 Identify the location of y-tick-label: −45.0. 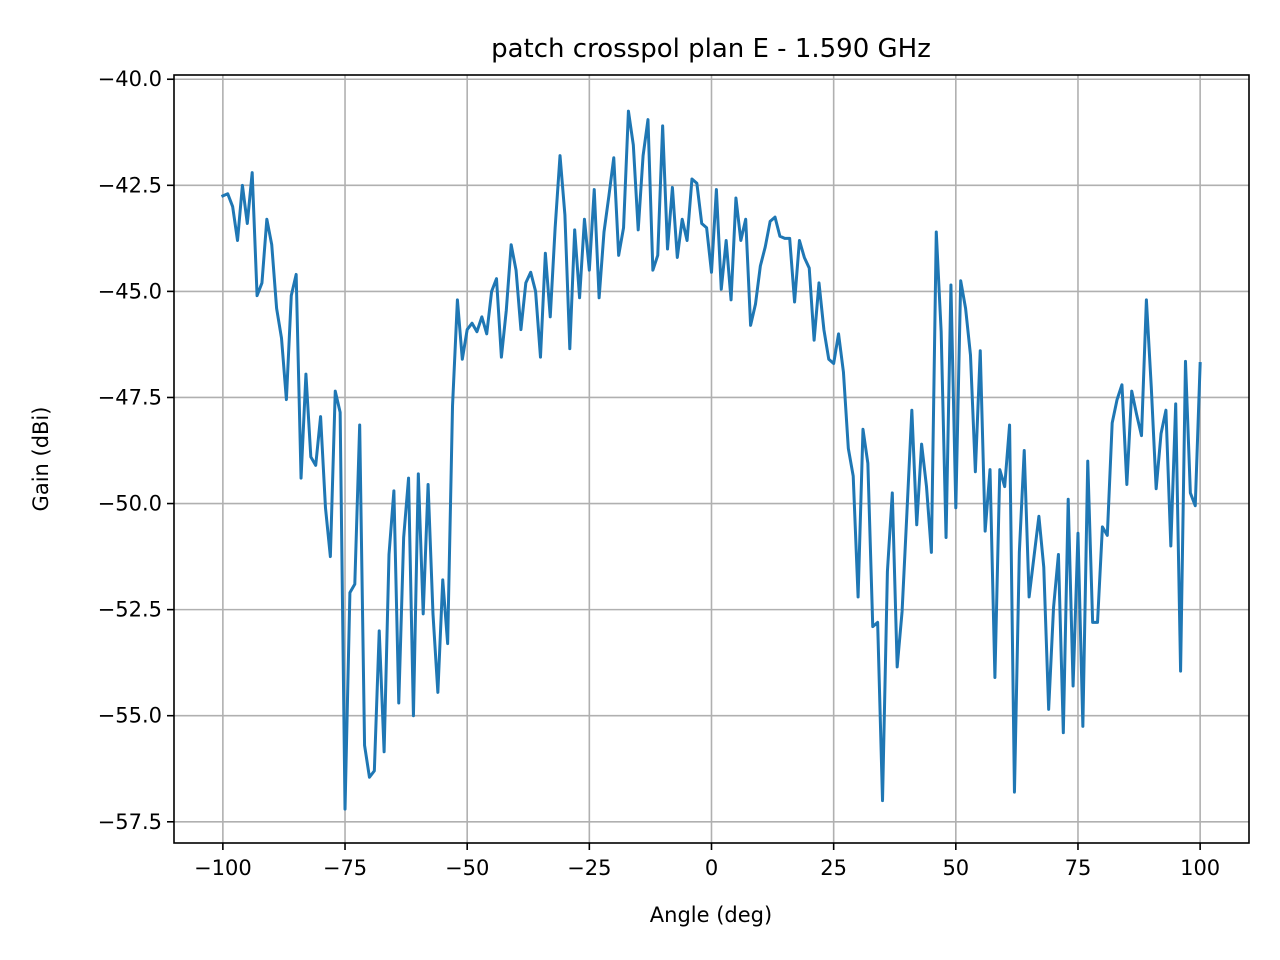
(130, 291).